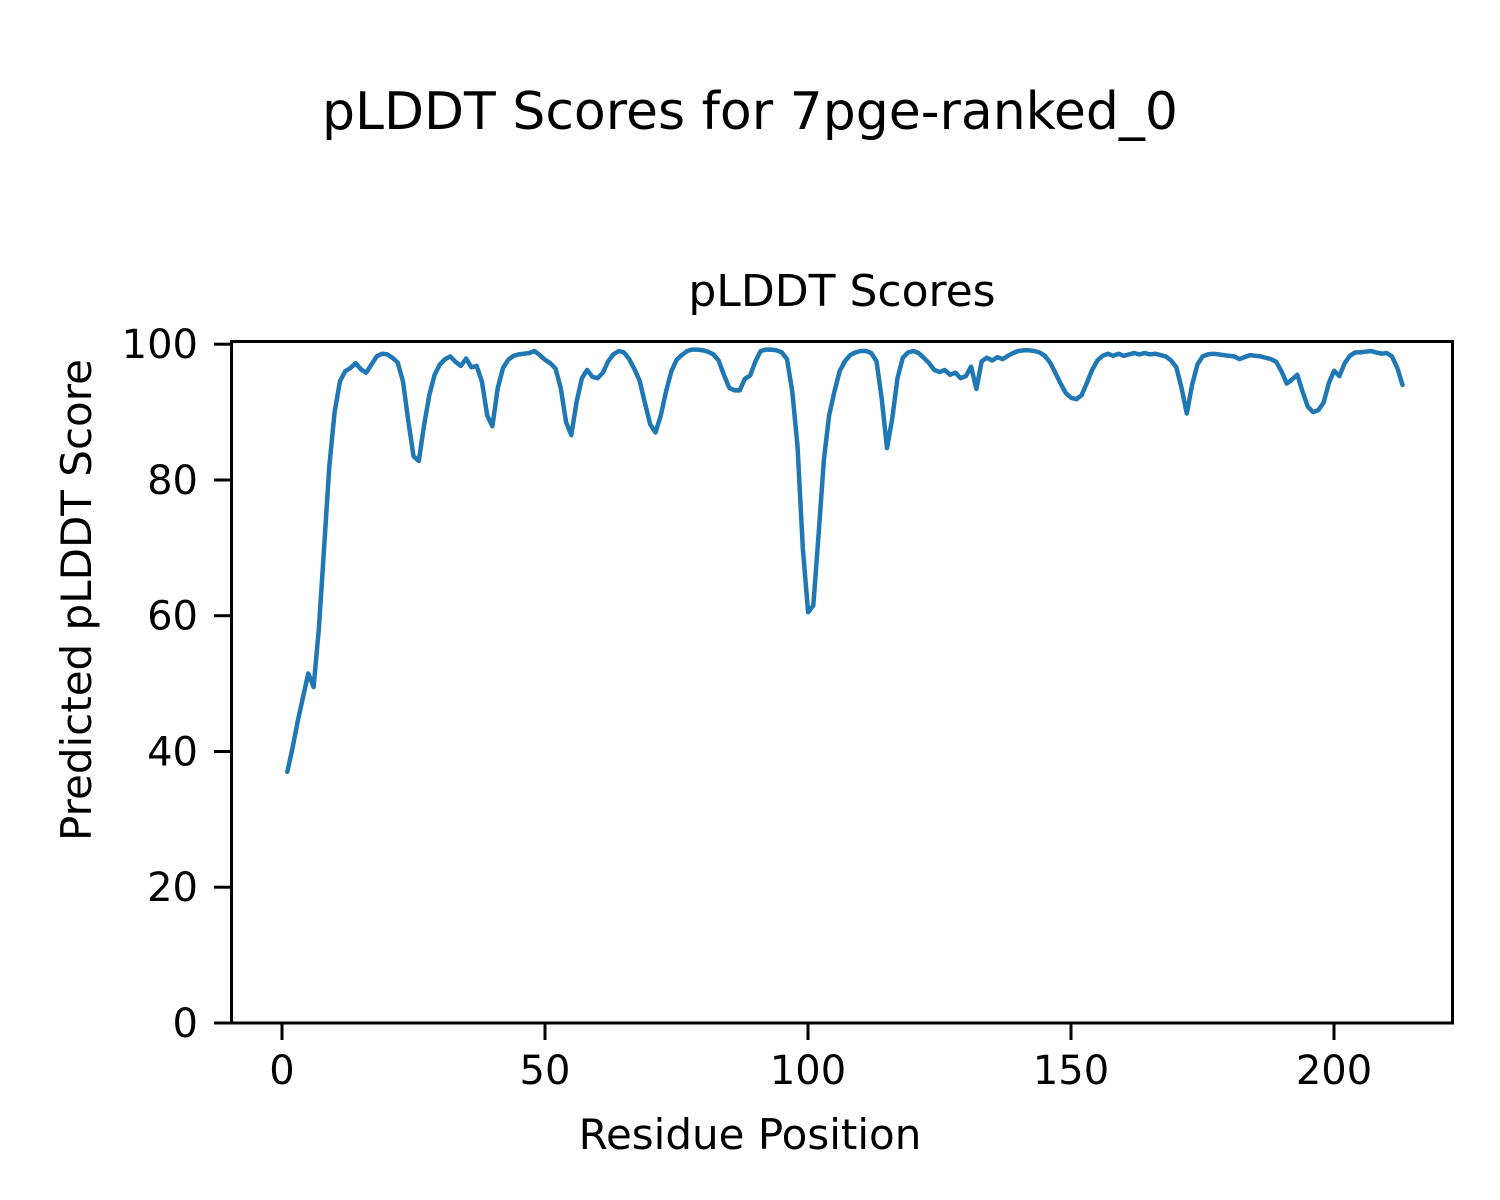  I want to click on x-tick-label-100: 100, so click(808, 1071).